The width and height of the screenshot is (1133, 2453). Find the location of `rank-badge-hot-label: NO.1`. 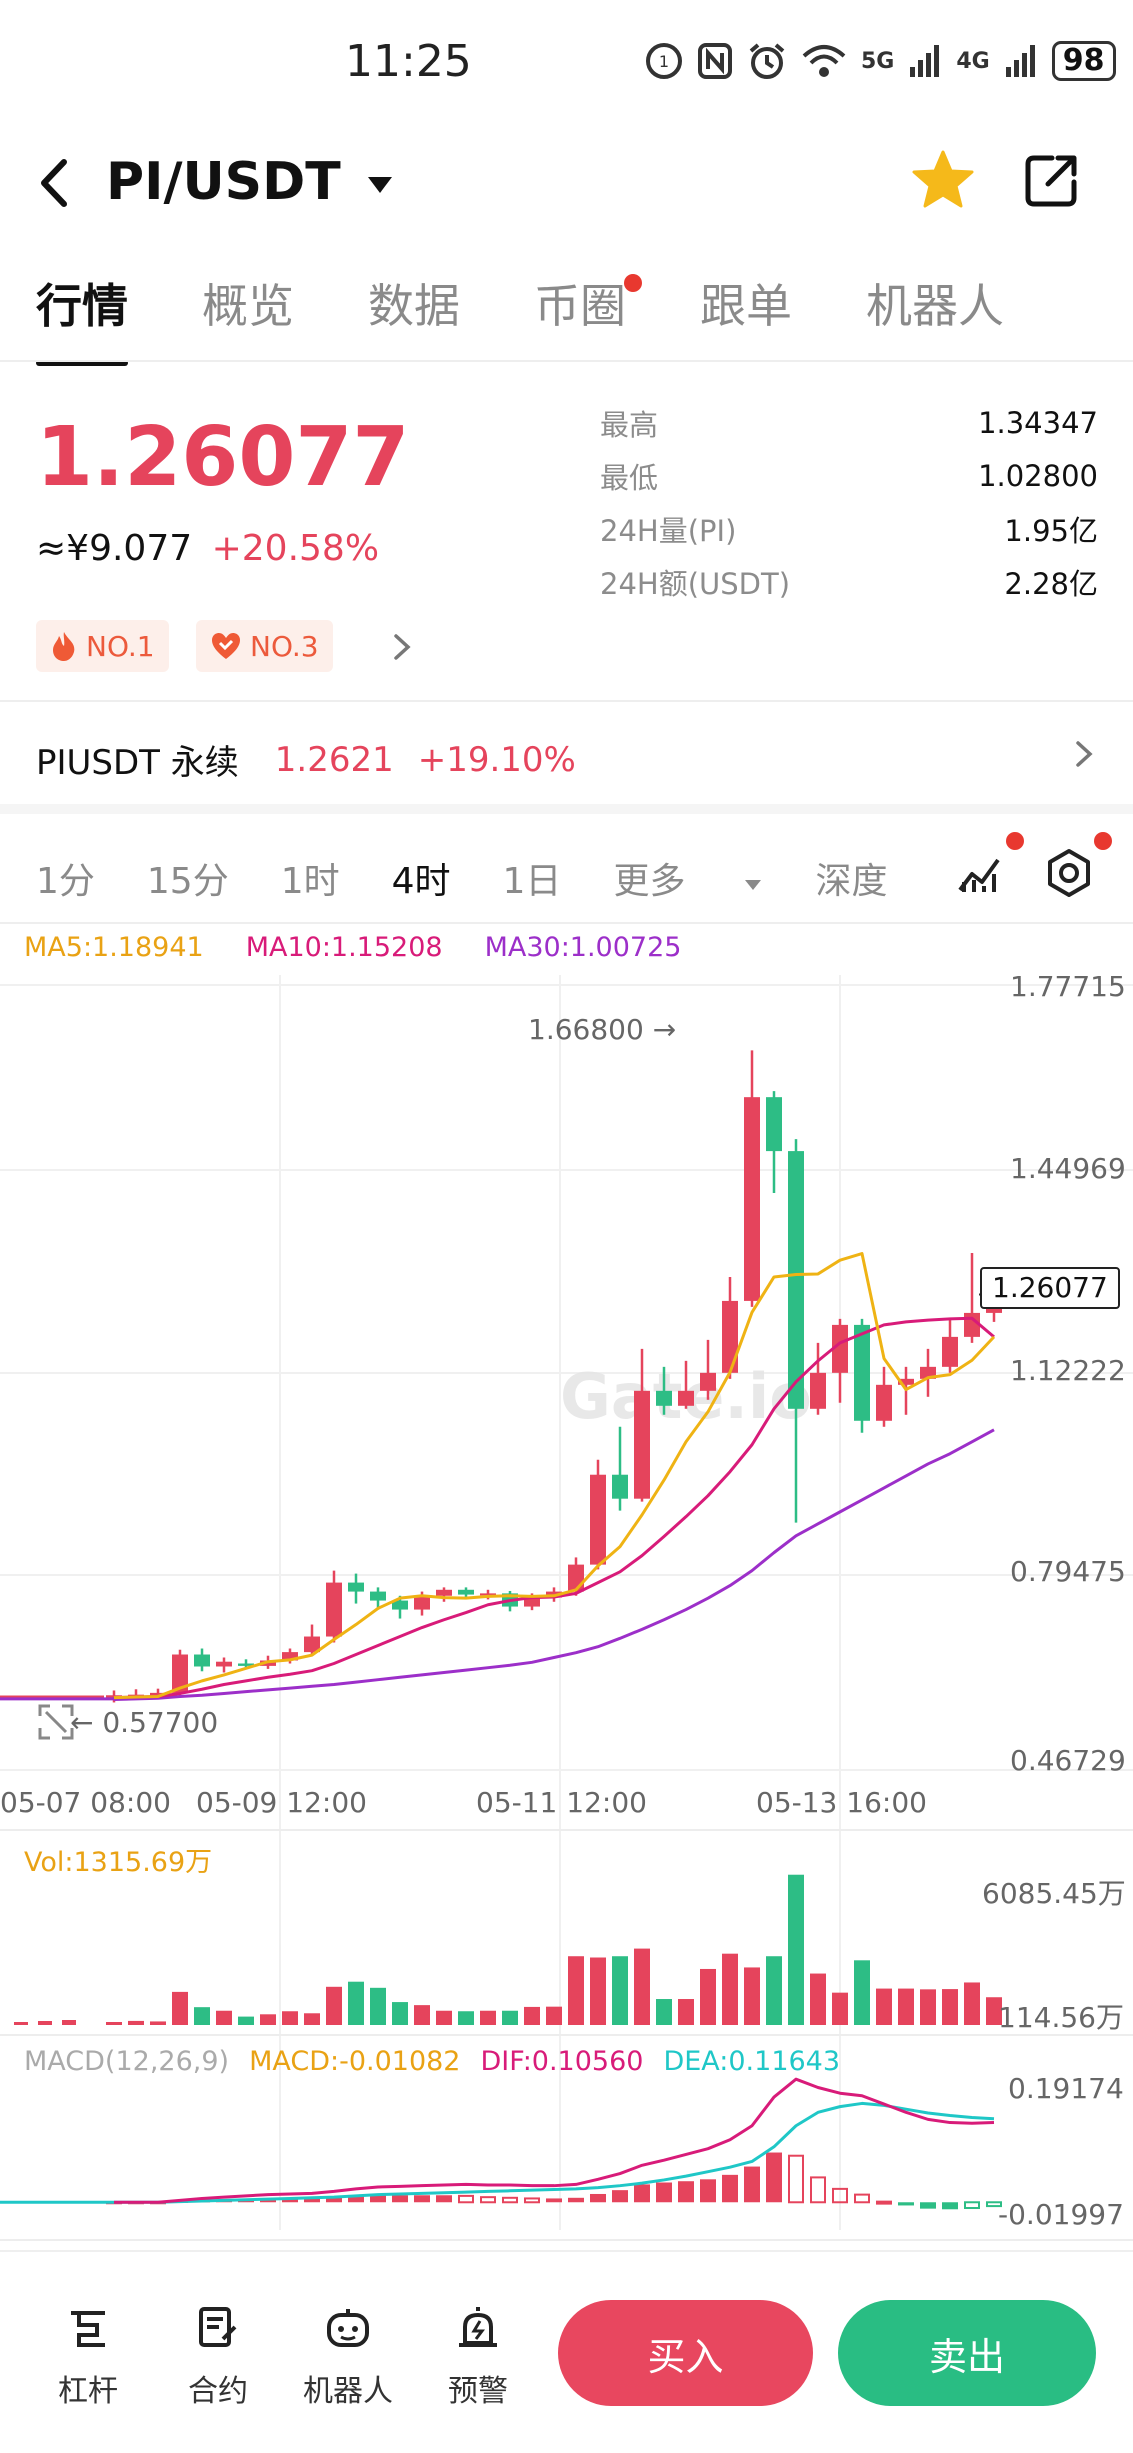

rank-badge-hot-label: NO.1 is located at coordinates (120, 646).